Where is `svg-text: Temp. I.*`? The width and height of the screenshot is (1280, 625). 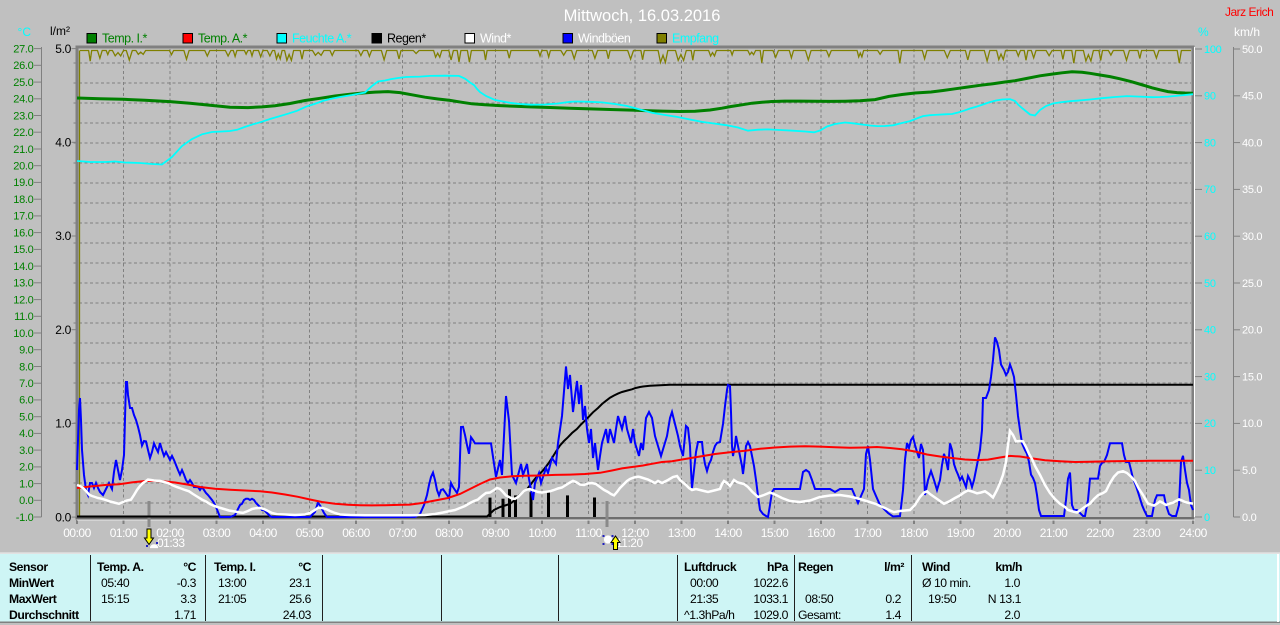 svg-text: Temp. I.* is located at coordinates (124, 39).